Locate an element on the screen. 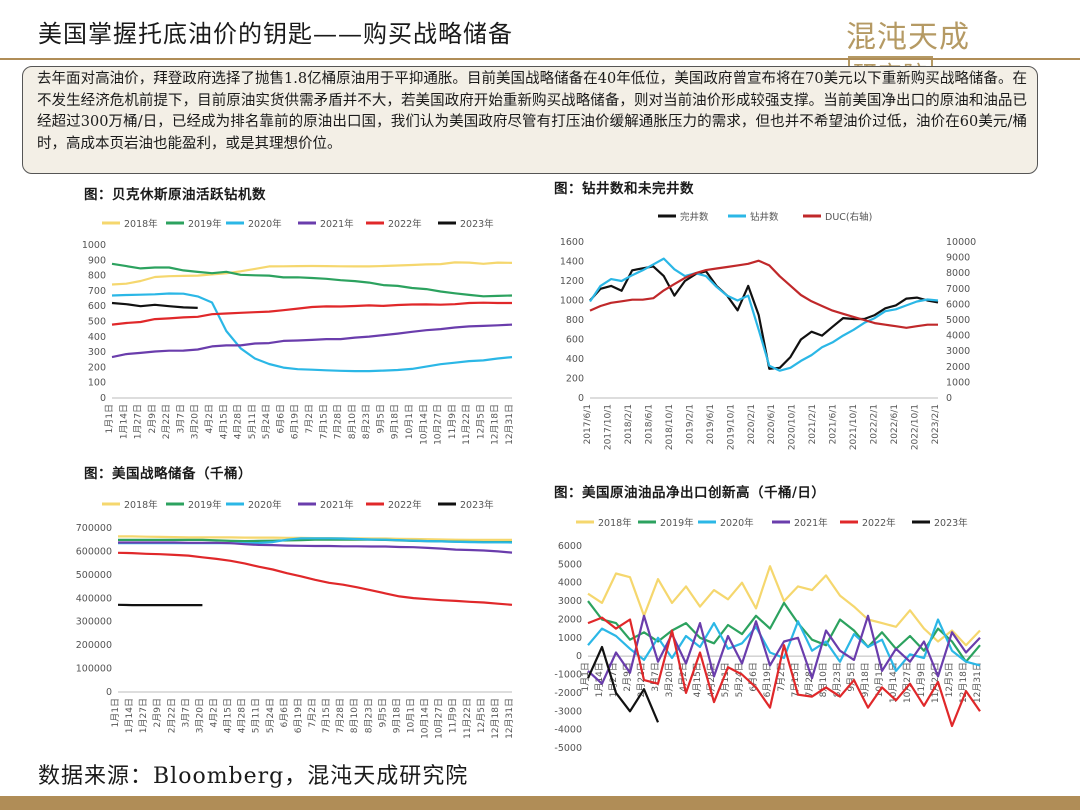 The height and width of the screenshot is (810, 1080). x-tick-label: 2018/2/1 is located at coordinates (629, 424).